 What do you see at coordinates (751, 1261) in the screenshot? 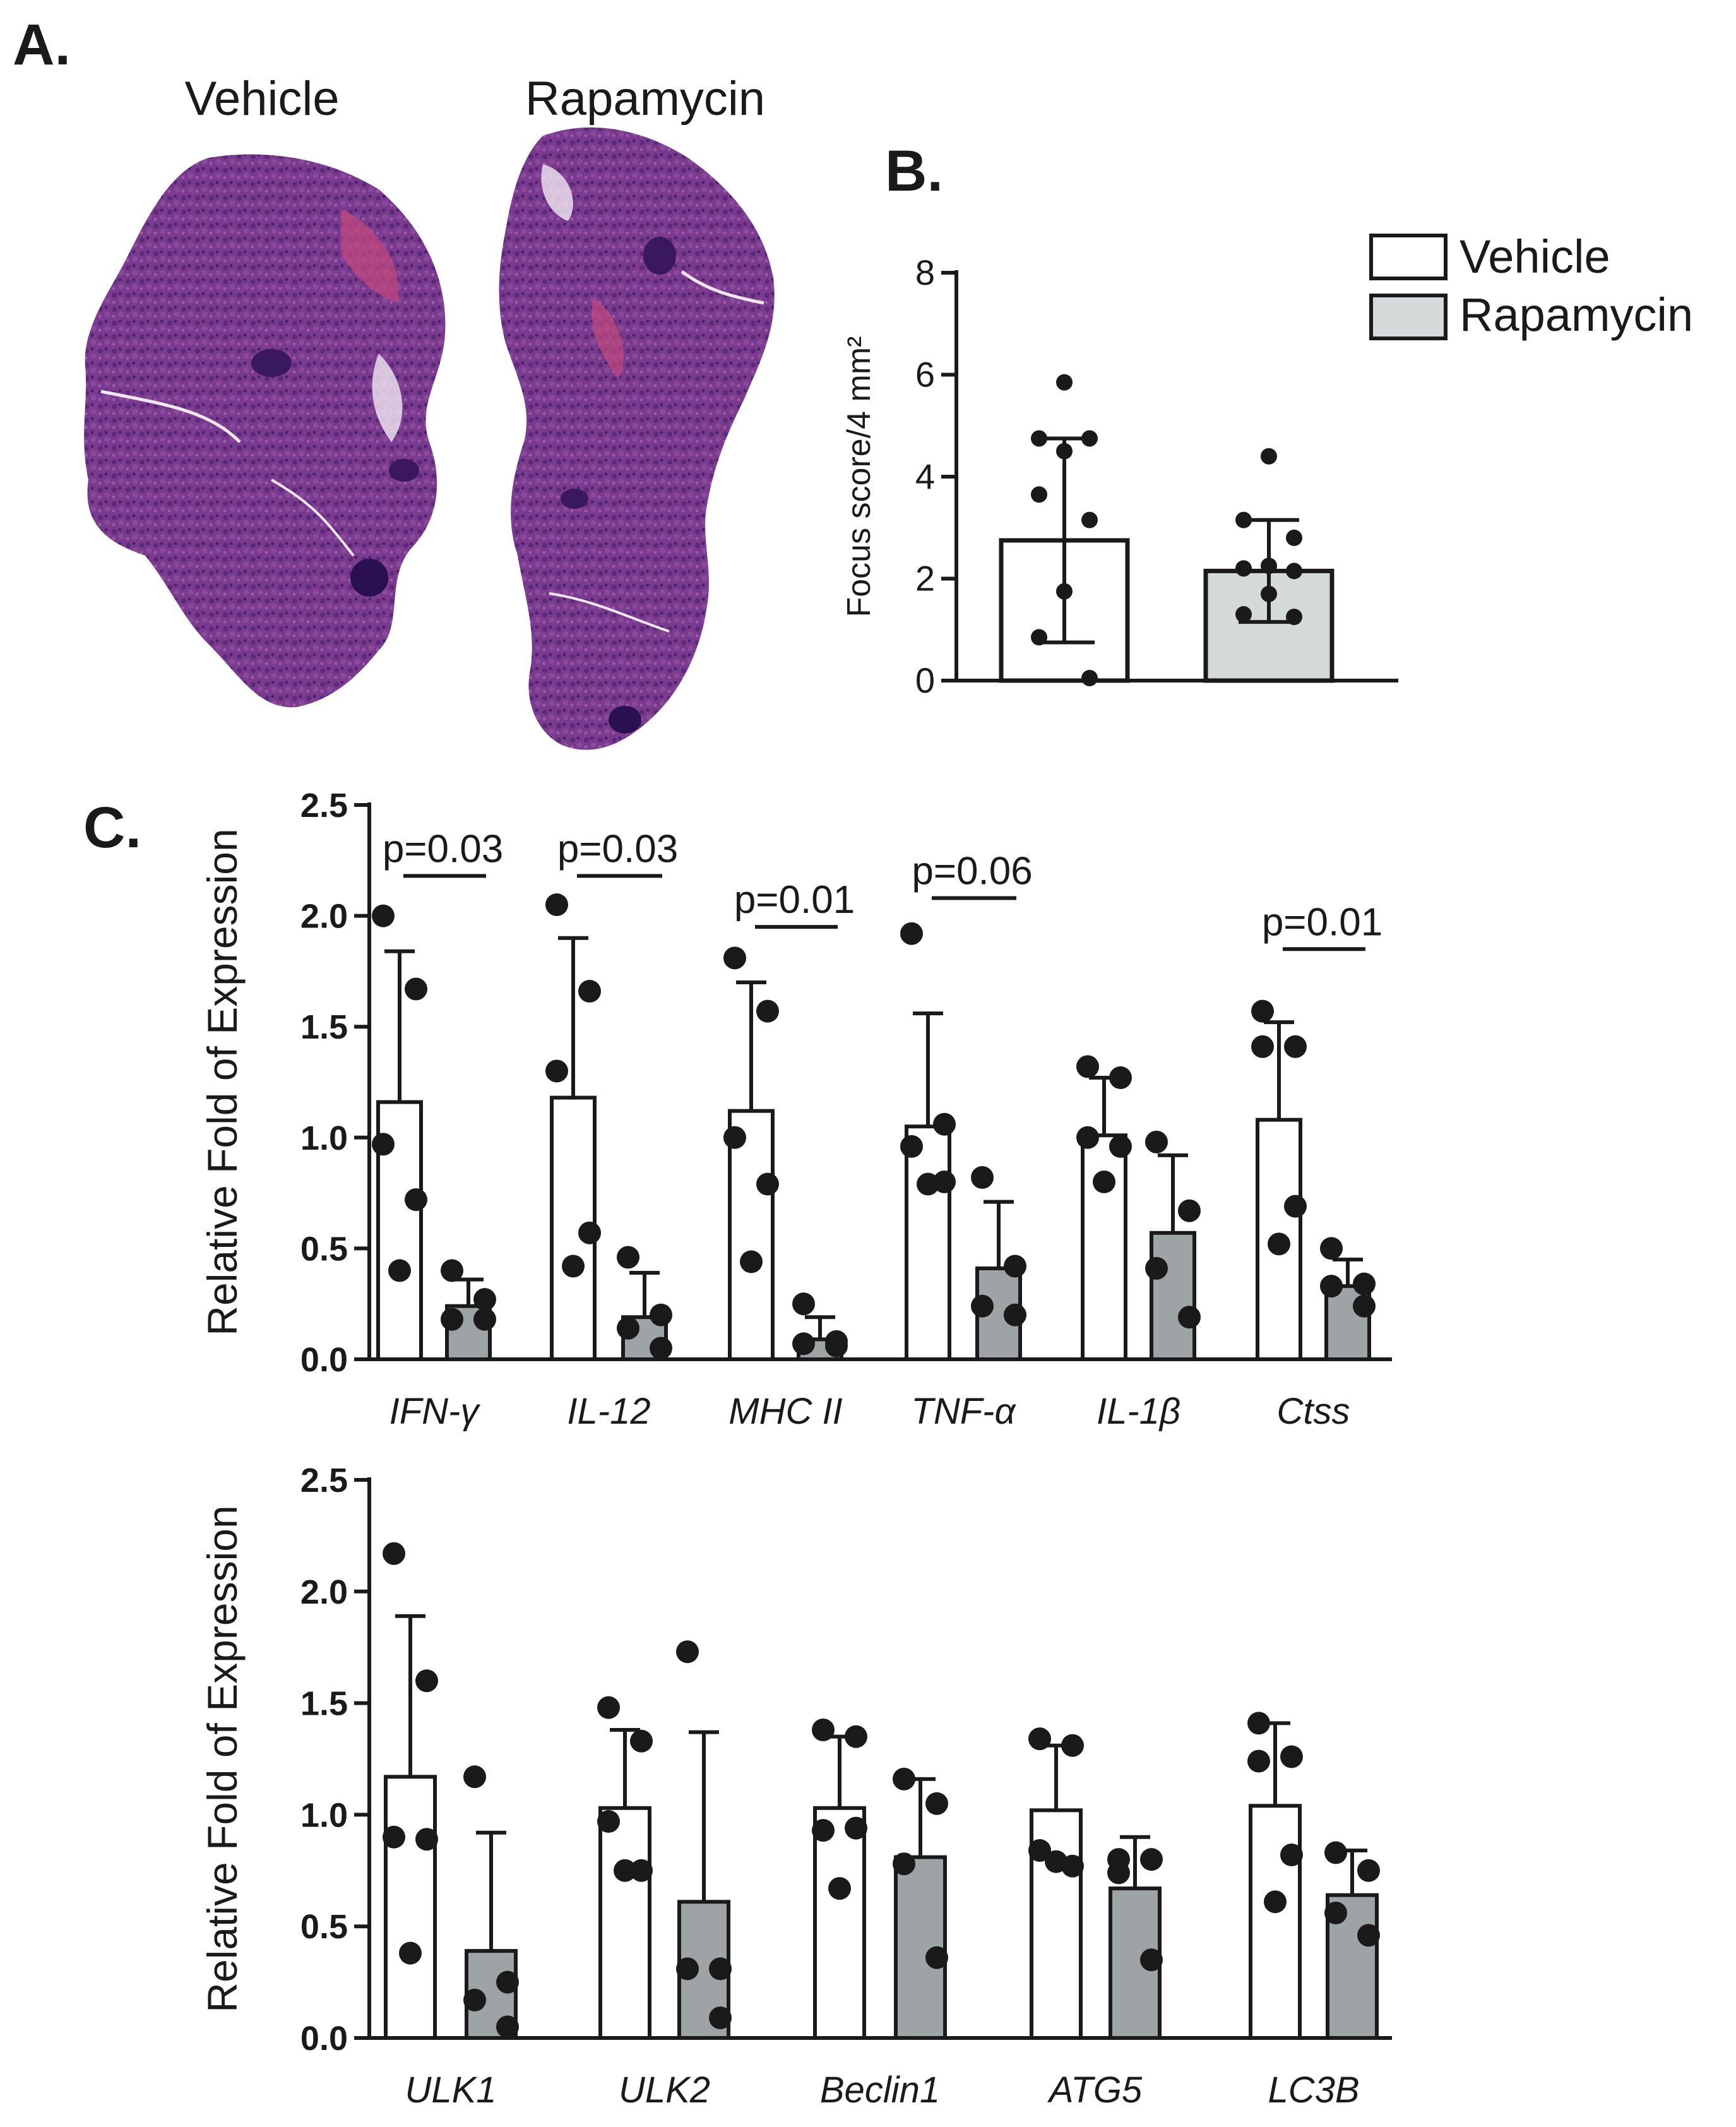
I see `data-point-mhc-ii-vehicle` at bounding box center [751, 1261].